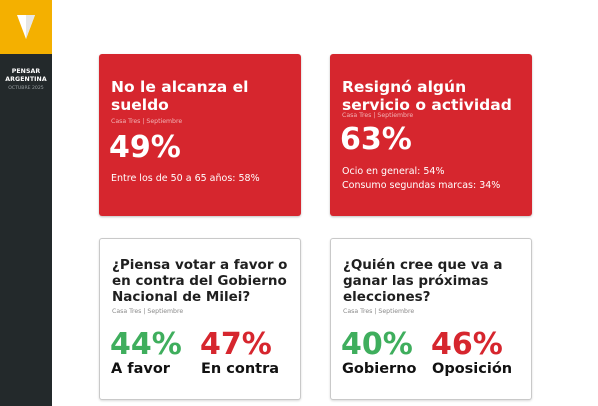 The height and width of the screenshot is (406, 598). I want to click on card-value: 63%, so click(376, 139).